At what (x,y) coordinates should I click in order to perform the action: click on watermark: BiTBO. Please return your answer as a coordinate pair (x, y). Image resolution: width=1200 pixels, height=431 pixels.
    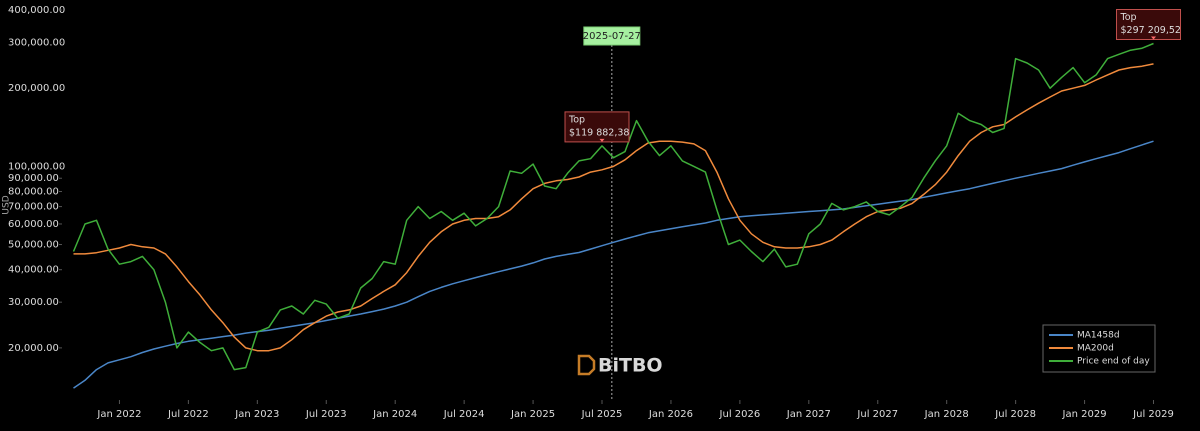
    Looking at the image, I should click on (620, 365).